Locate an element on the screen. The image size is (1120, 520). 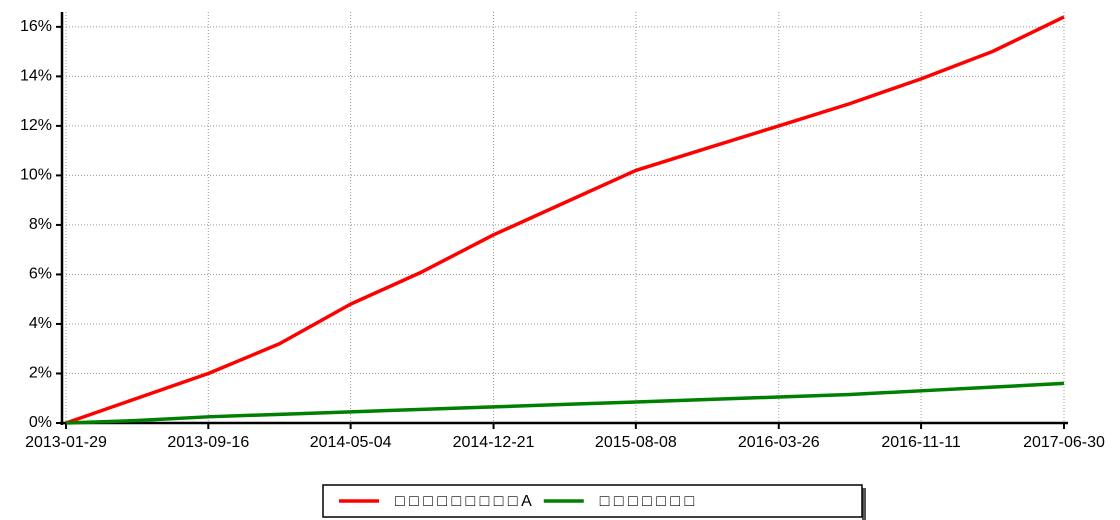
y-tick-label: 2% is located at coordinates (40, 373).